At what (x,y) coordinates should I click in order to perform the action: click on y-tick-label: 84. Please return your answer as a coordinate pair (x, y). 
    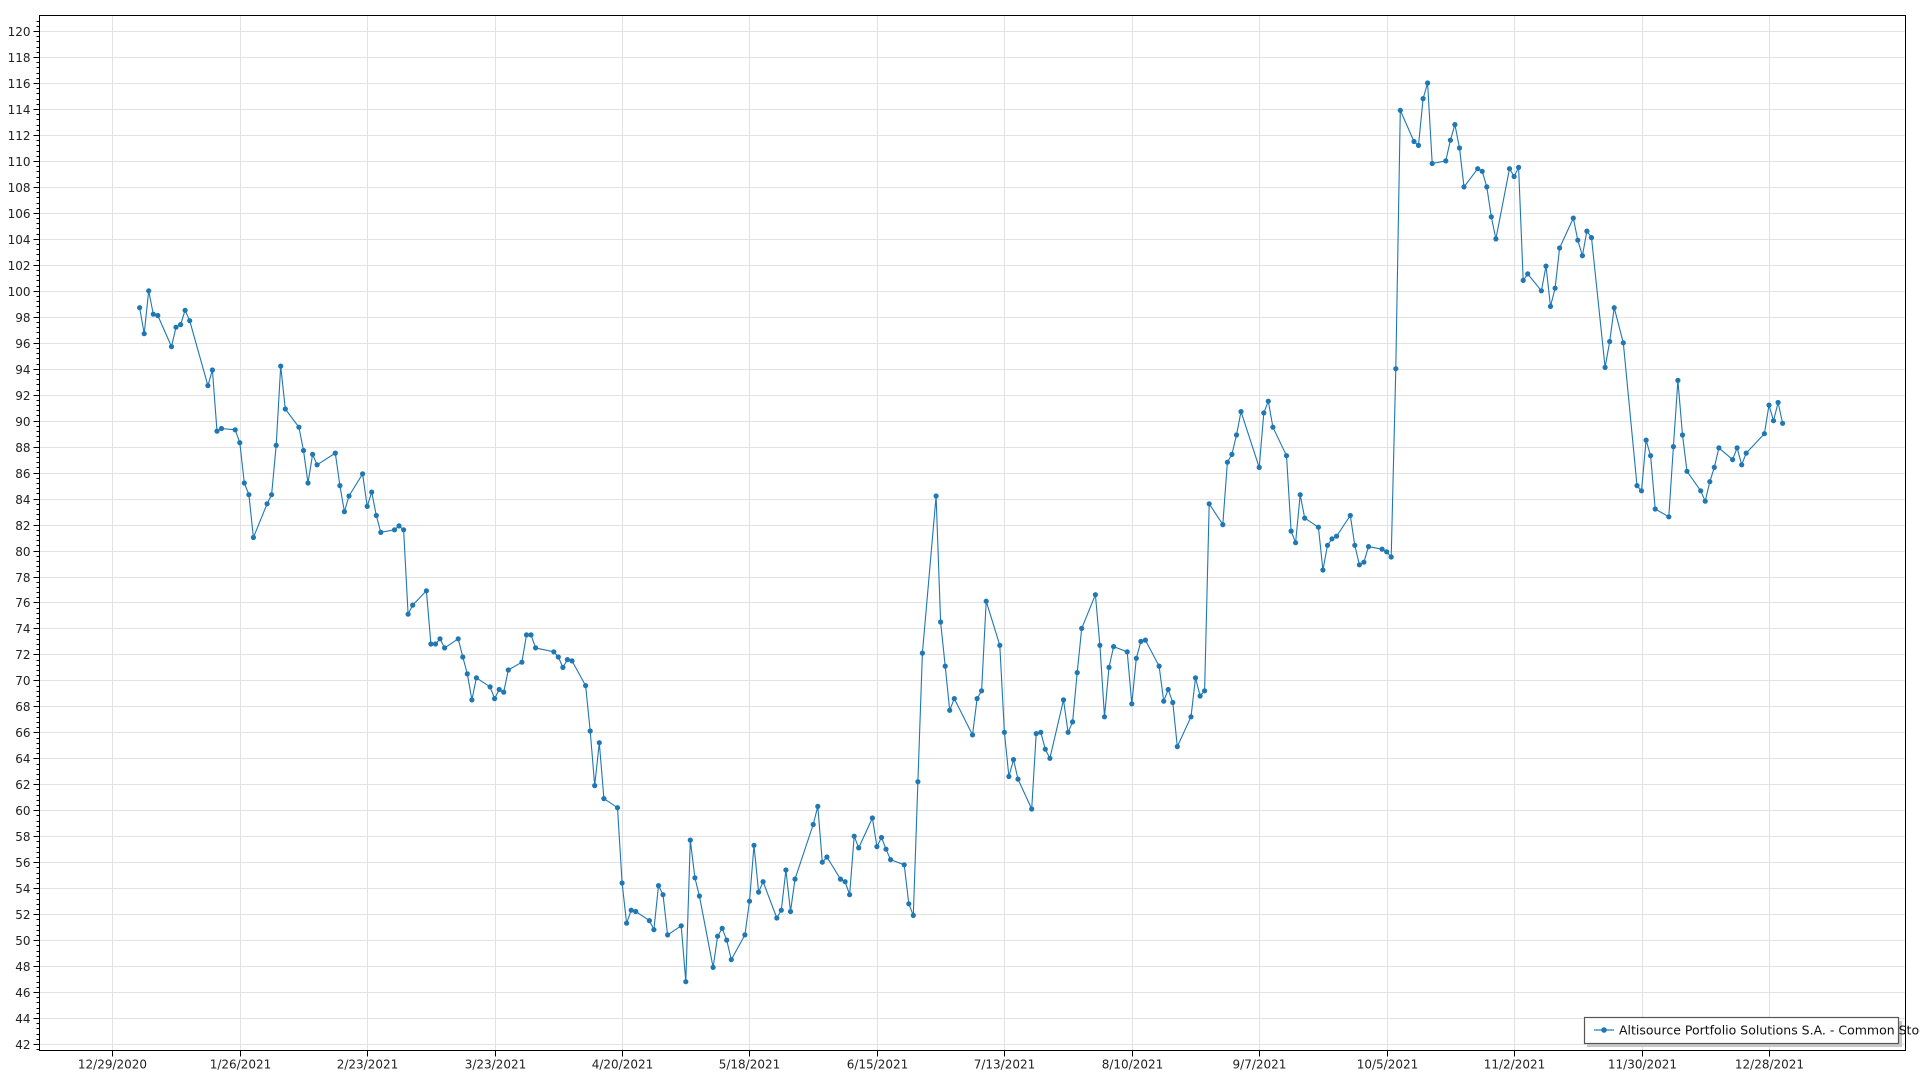
    Looking at the image, I should click on (22, 500).